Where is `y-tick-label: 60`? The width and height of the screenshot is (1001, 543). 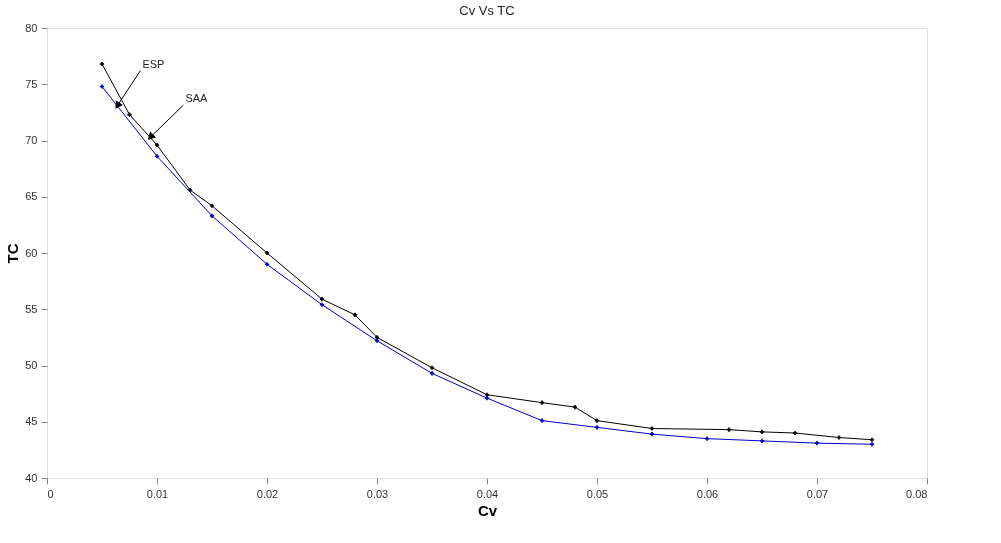 y-tick-label: 60 is located at coordinates (31, 252).